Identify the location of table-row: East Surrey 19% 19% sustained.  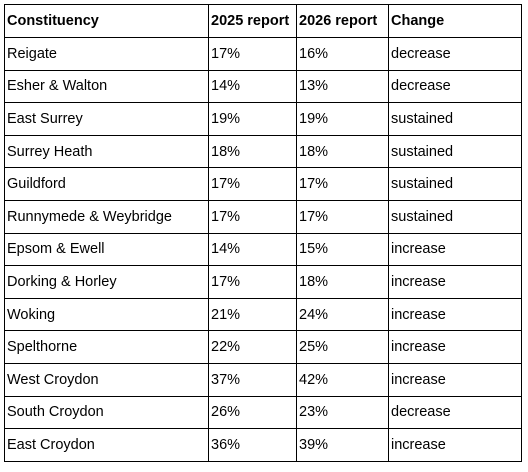
(263, 119).